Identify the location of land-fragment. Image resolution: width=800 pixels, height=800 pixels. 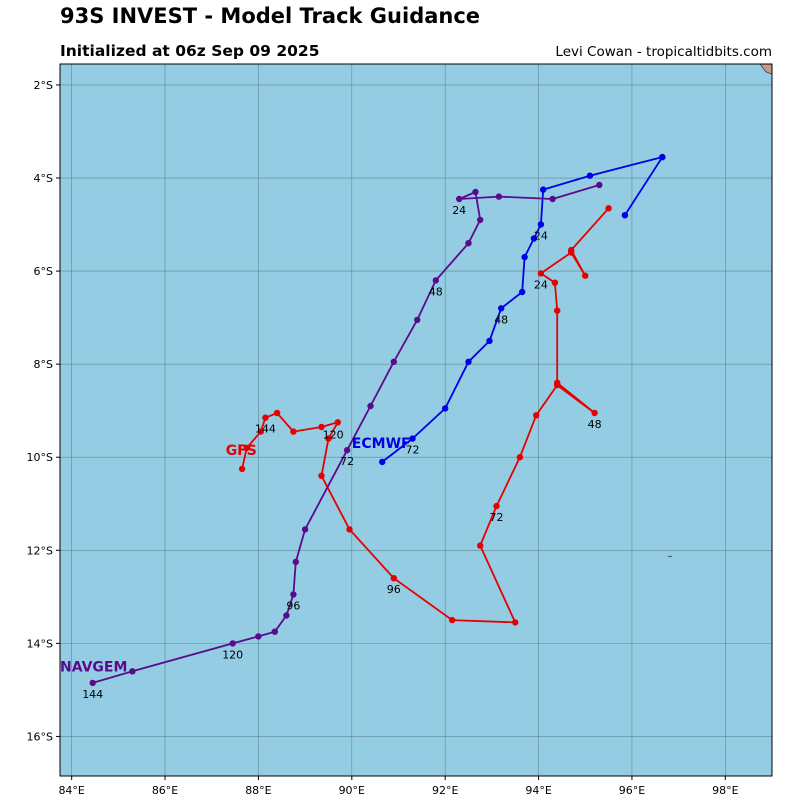
(765, 69).